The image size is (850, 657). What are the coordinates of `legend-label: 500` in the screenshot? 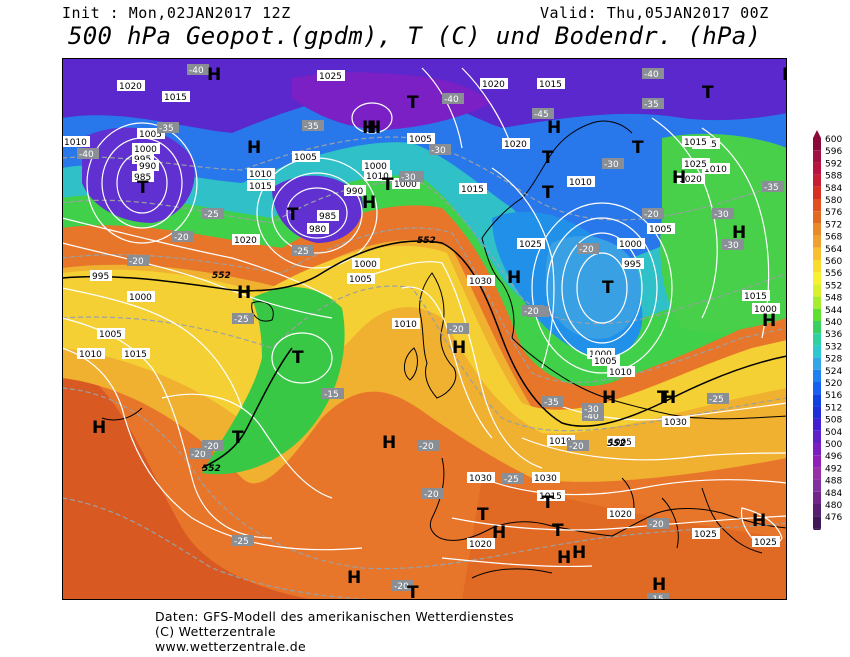 It's located at (833, 445).